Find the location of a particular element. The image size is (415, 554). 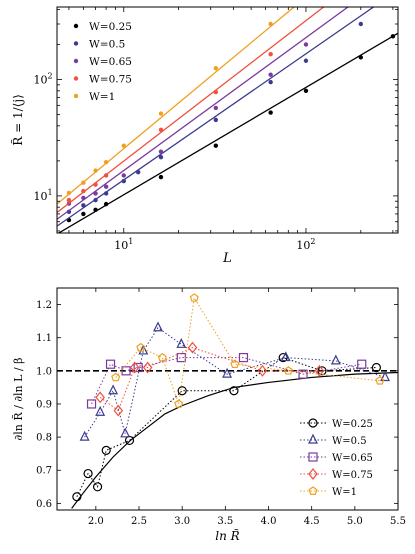

y-tick-label: 1.1 is located at coordinates (44, 338).